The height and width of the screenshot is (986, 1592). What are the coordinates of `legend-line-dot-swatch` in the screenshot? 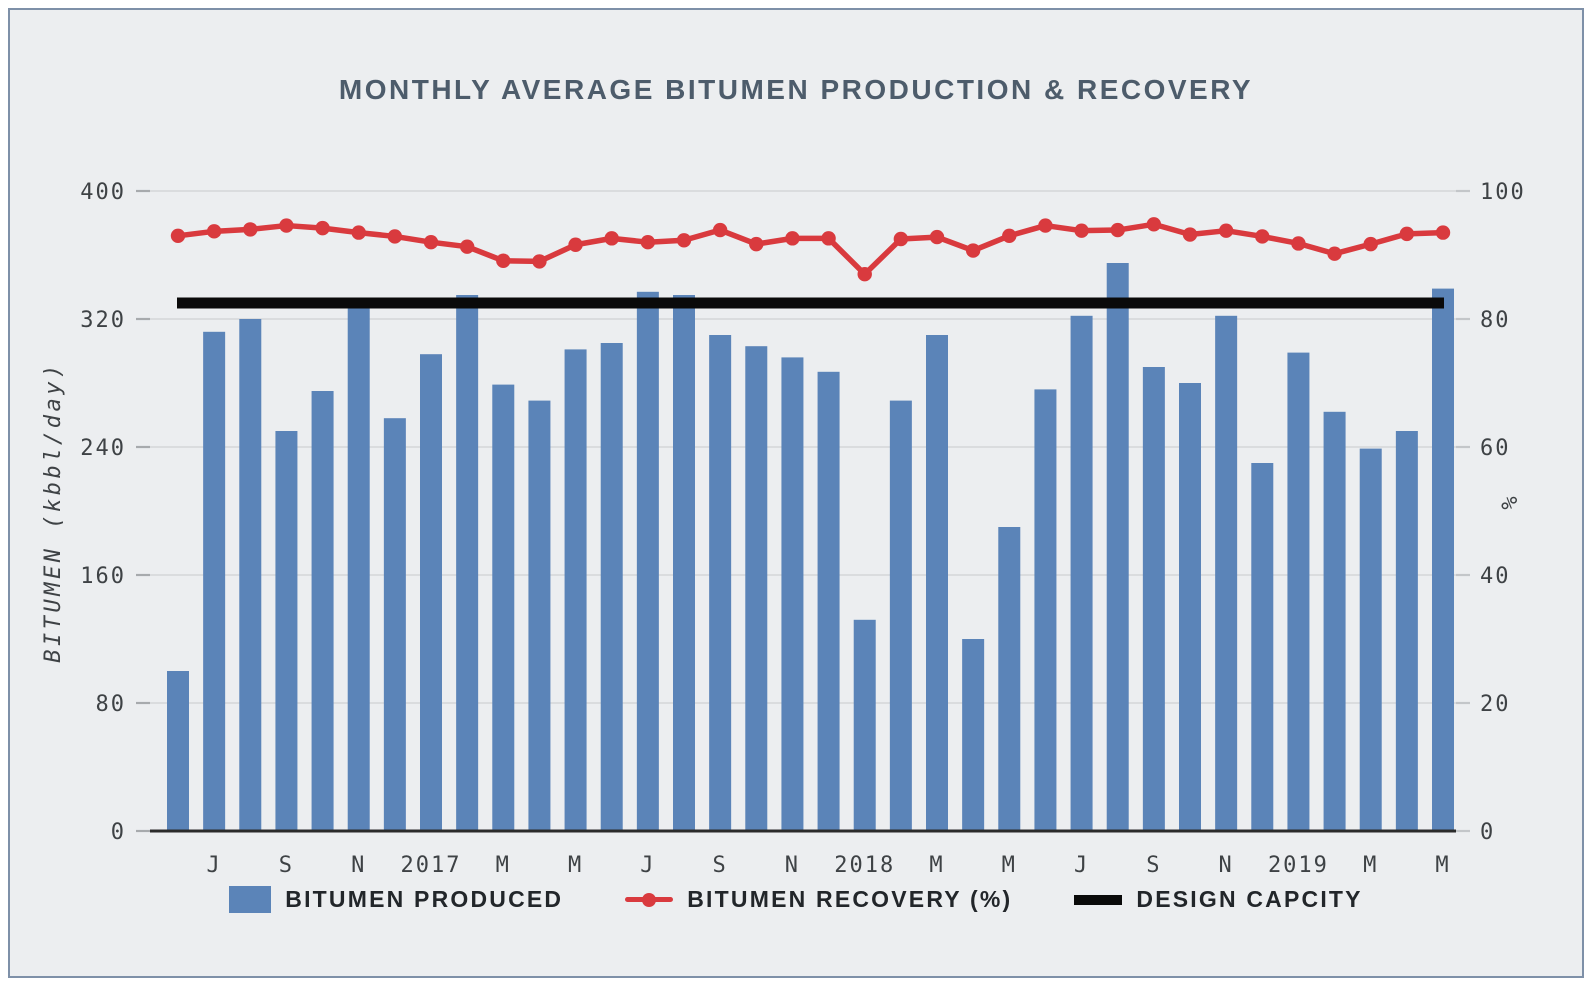 It's located at (649, 899).